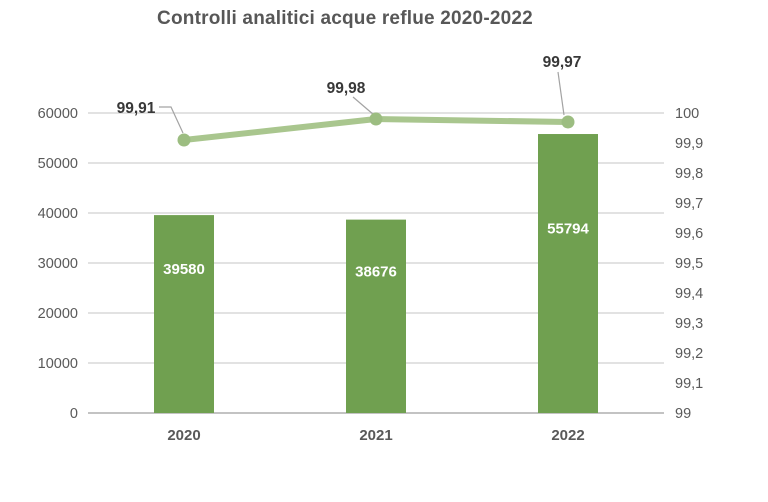 The height and width of the screenshot is (502, 768). I want to click on bar-value-label: 55794, so click(568, 229).